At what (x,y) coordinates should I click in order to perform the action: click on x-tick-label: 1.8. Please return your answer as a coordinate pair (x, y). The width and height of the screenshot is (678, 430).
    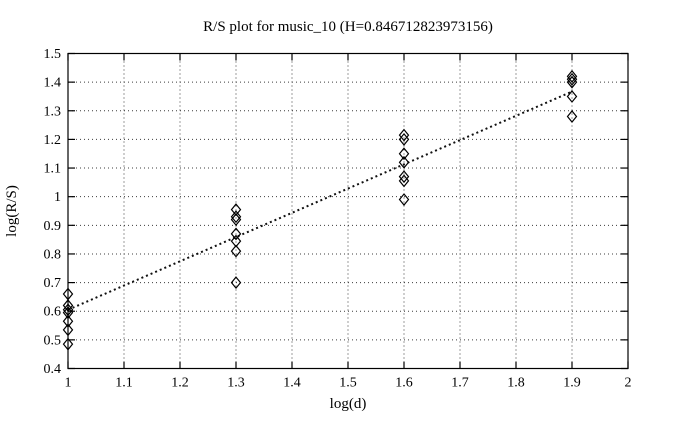
    Looking at the image, I should click on (516, 383).